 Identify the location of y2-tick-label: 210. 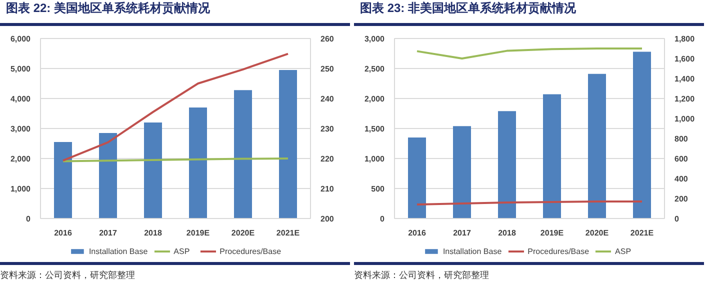
(327, 189).